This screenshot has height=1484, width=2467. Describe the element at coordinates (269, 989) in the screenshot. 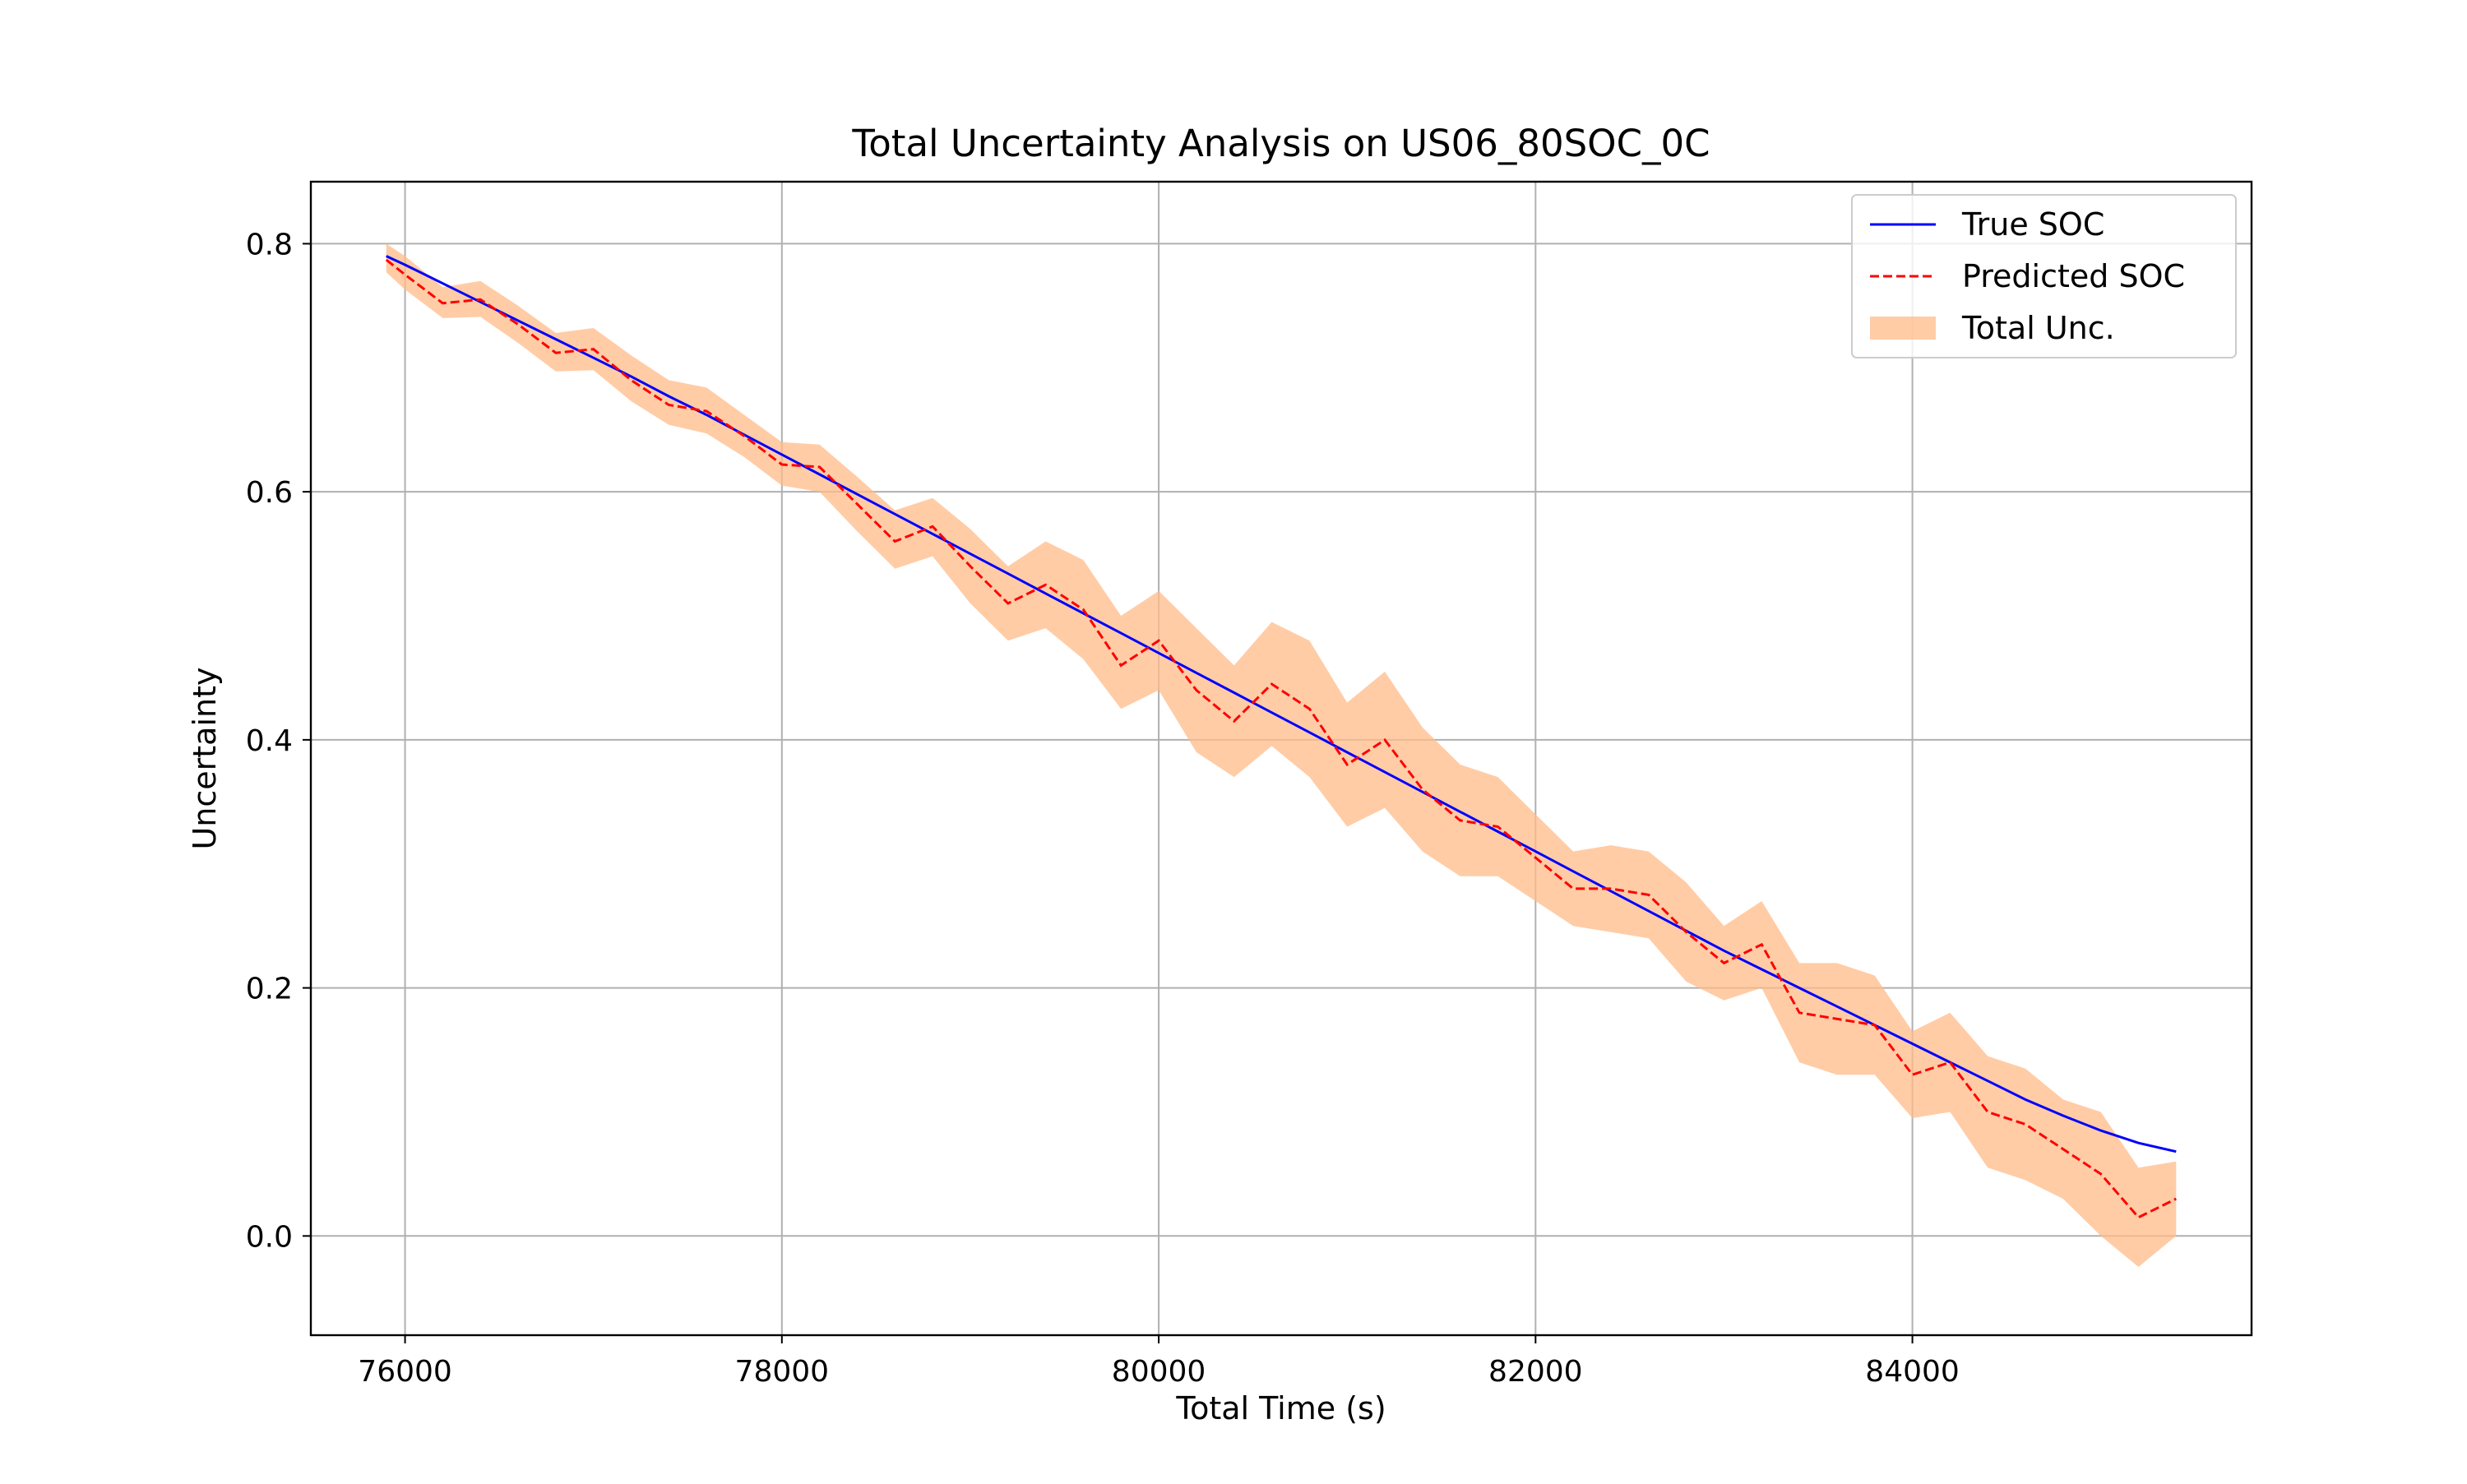

I see `y-tick-label: 0.2` at that location.